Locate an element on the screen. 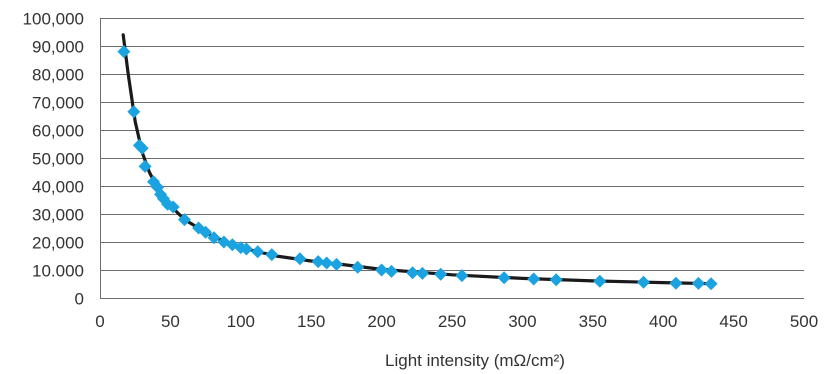 The width and height of the screenshot is (828, 374). x-tick-label: 250 is located at coordinates (452, 321).